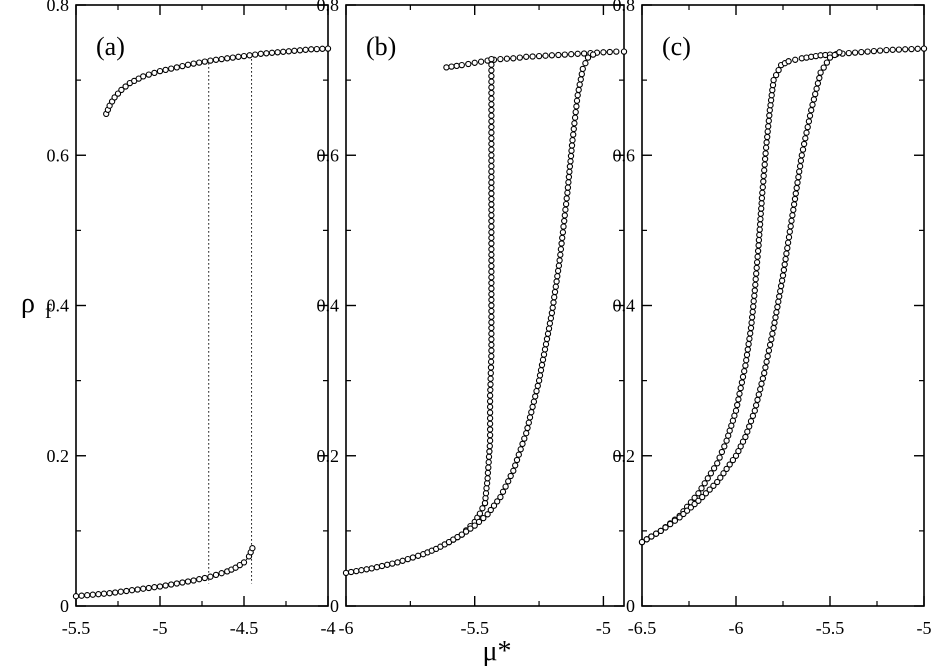  Describe the element at coordinates (474, 628) in the screenshot. I see `x-tick-label: -5.5` at that location.